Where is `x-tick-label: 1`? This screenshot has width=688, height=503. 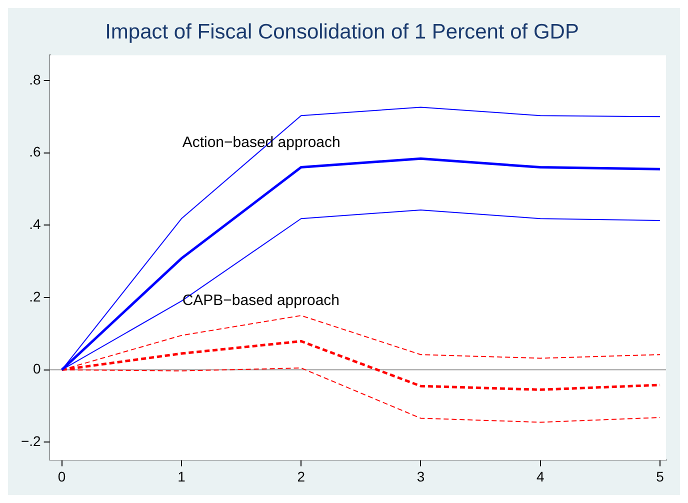
x-tick-label: 1 is located at coordinates (182, 476).